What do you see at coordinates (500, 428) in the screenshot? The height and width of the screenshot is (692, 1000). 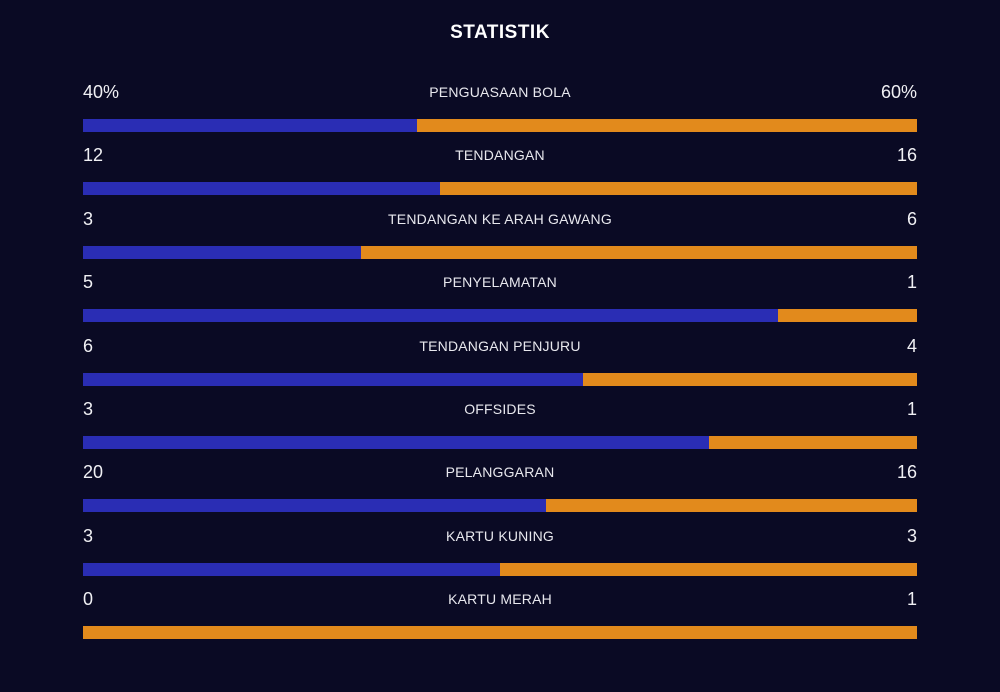 I see `stat-row: 3 OFFSIDES 1` at bounding box center [500, 428].